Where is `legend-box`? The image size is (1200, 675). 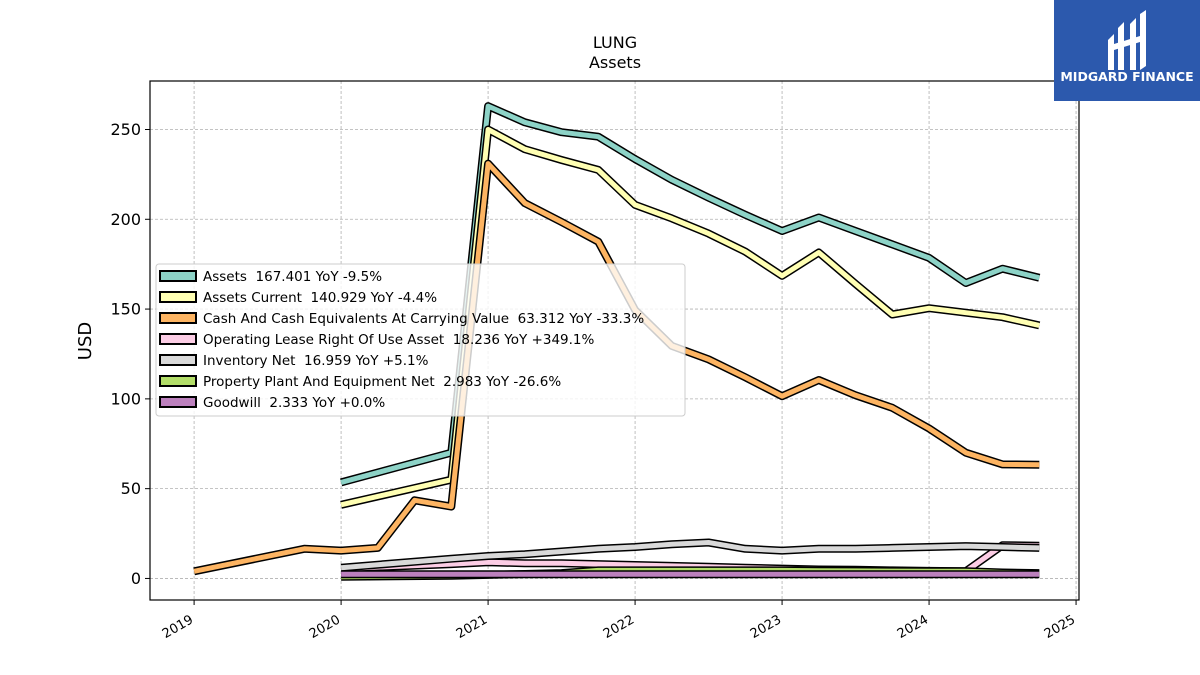
legend-box is located at coordinates (420, 340).